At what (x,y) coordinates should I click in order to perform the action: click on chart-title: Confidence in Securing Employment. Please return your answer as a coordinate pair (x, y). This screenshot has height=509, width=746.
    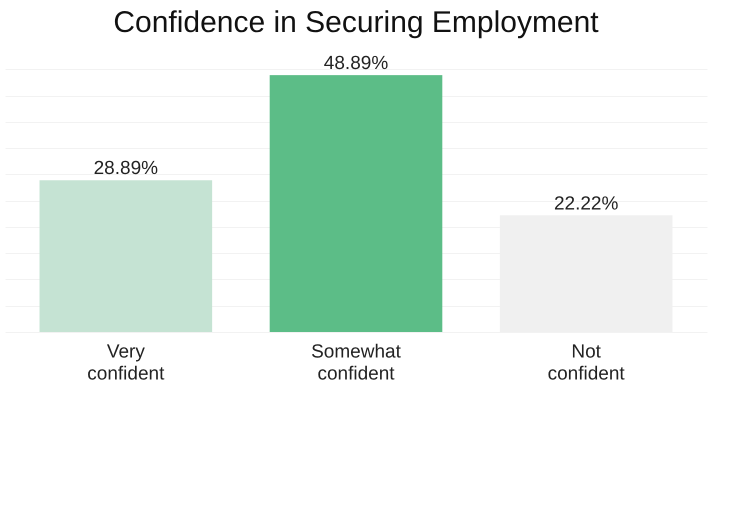
    Looking at the image, I should click on (356, 22).